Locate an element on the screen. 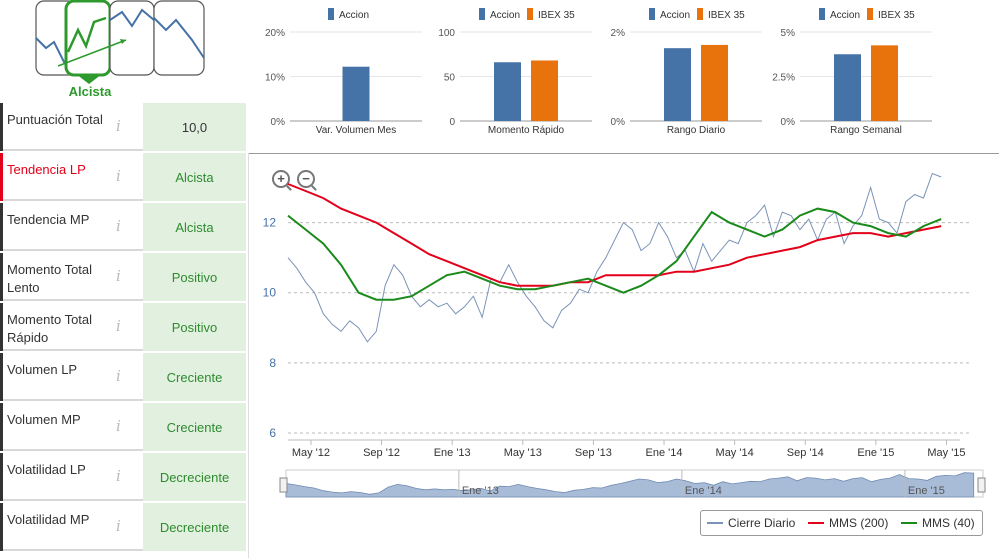 The height and width of the screenshot is (558, 999). chart-legend: Cierre Diario MMS (200) MMS (40) is located at coordinates (841, 523).